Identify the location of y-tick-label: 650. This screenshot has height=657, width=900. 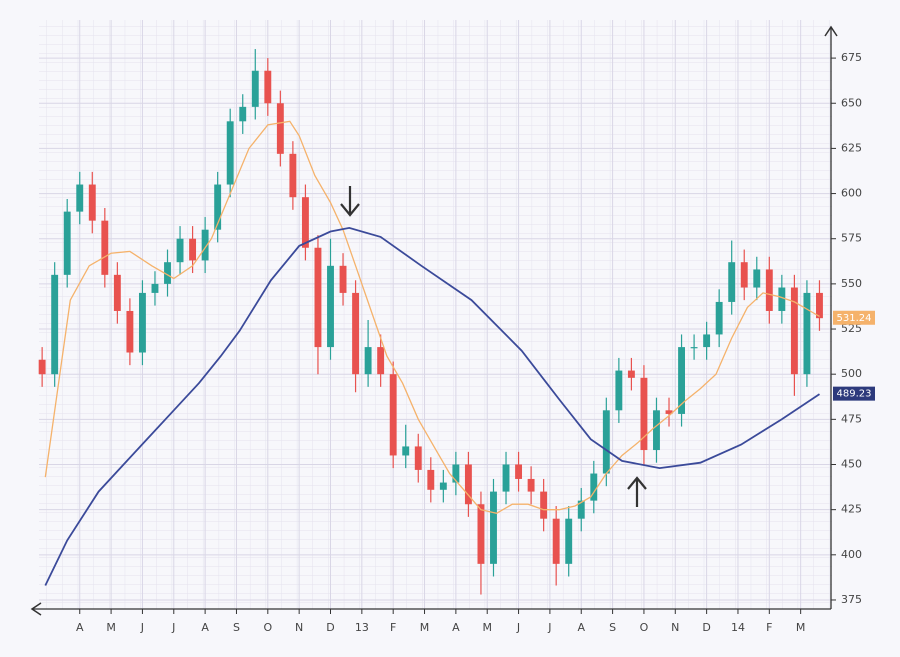
(851, 102).